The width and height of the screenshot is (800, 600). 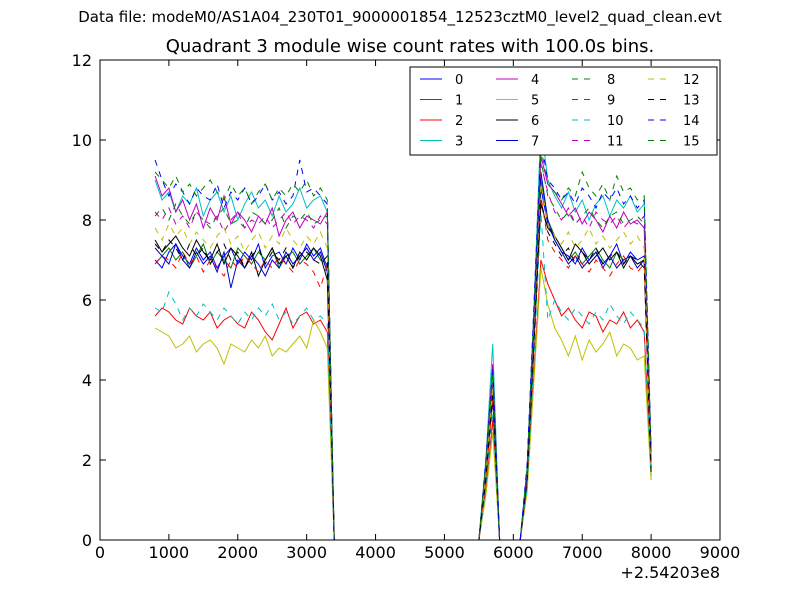 I want to click on legend-label-2: 2, so click(x=459, y=121).